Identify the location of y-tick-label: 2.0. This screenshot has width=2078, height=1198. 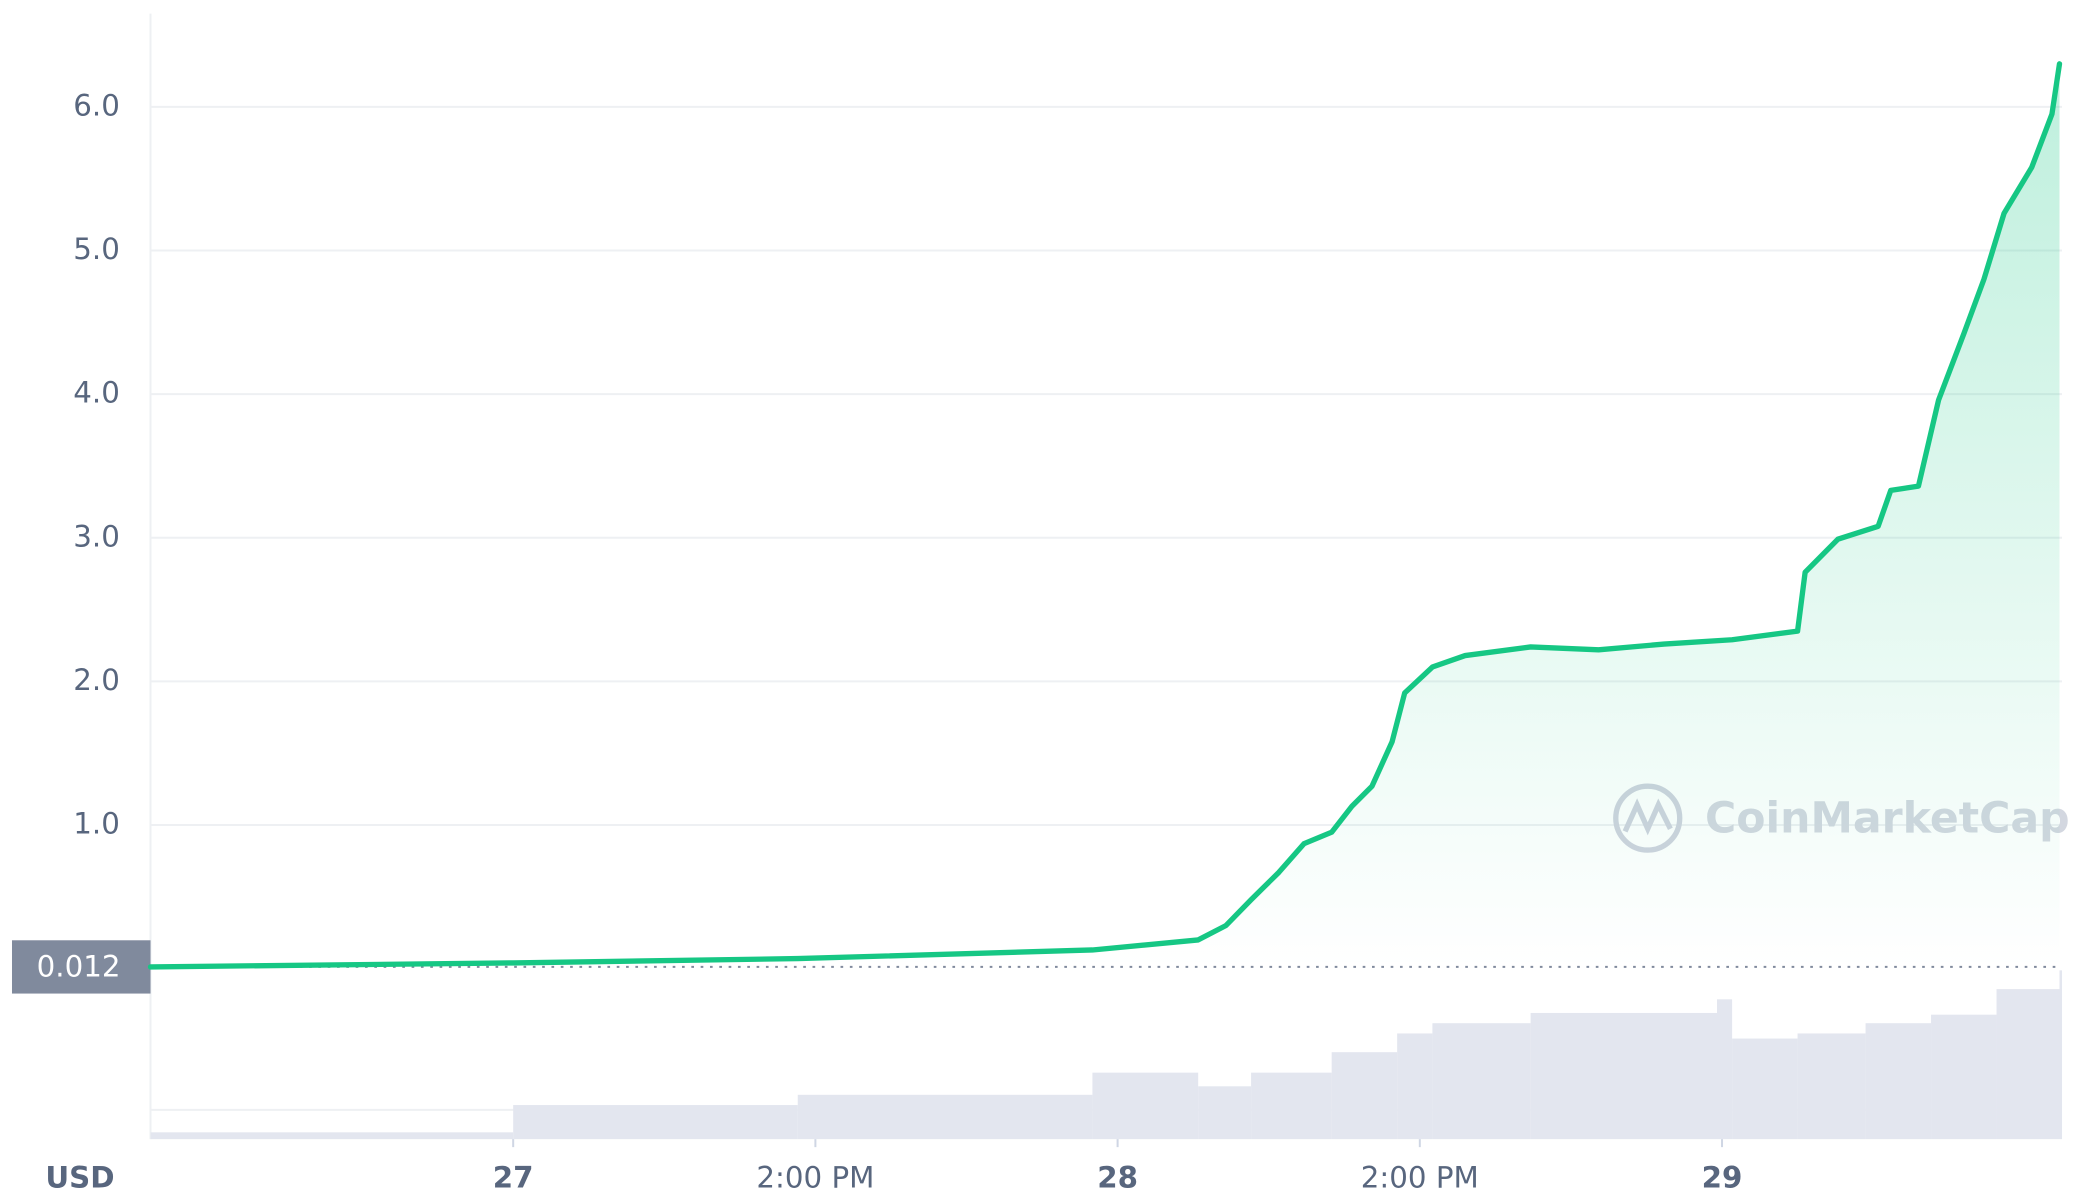
(96, 680).